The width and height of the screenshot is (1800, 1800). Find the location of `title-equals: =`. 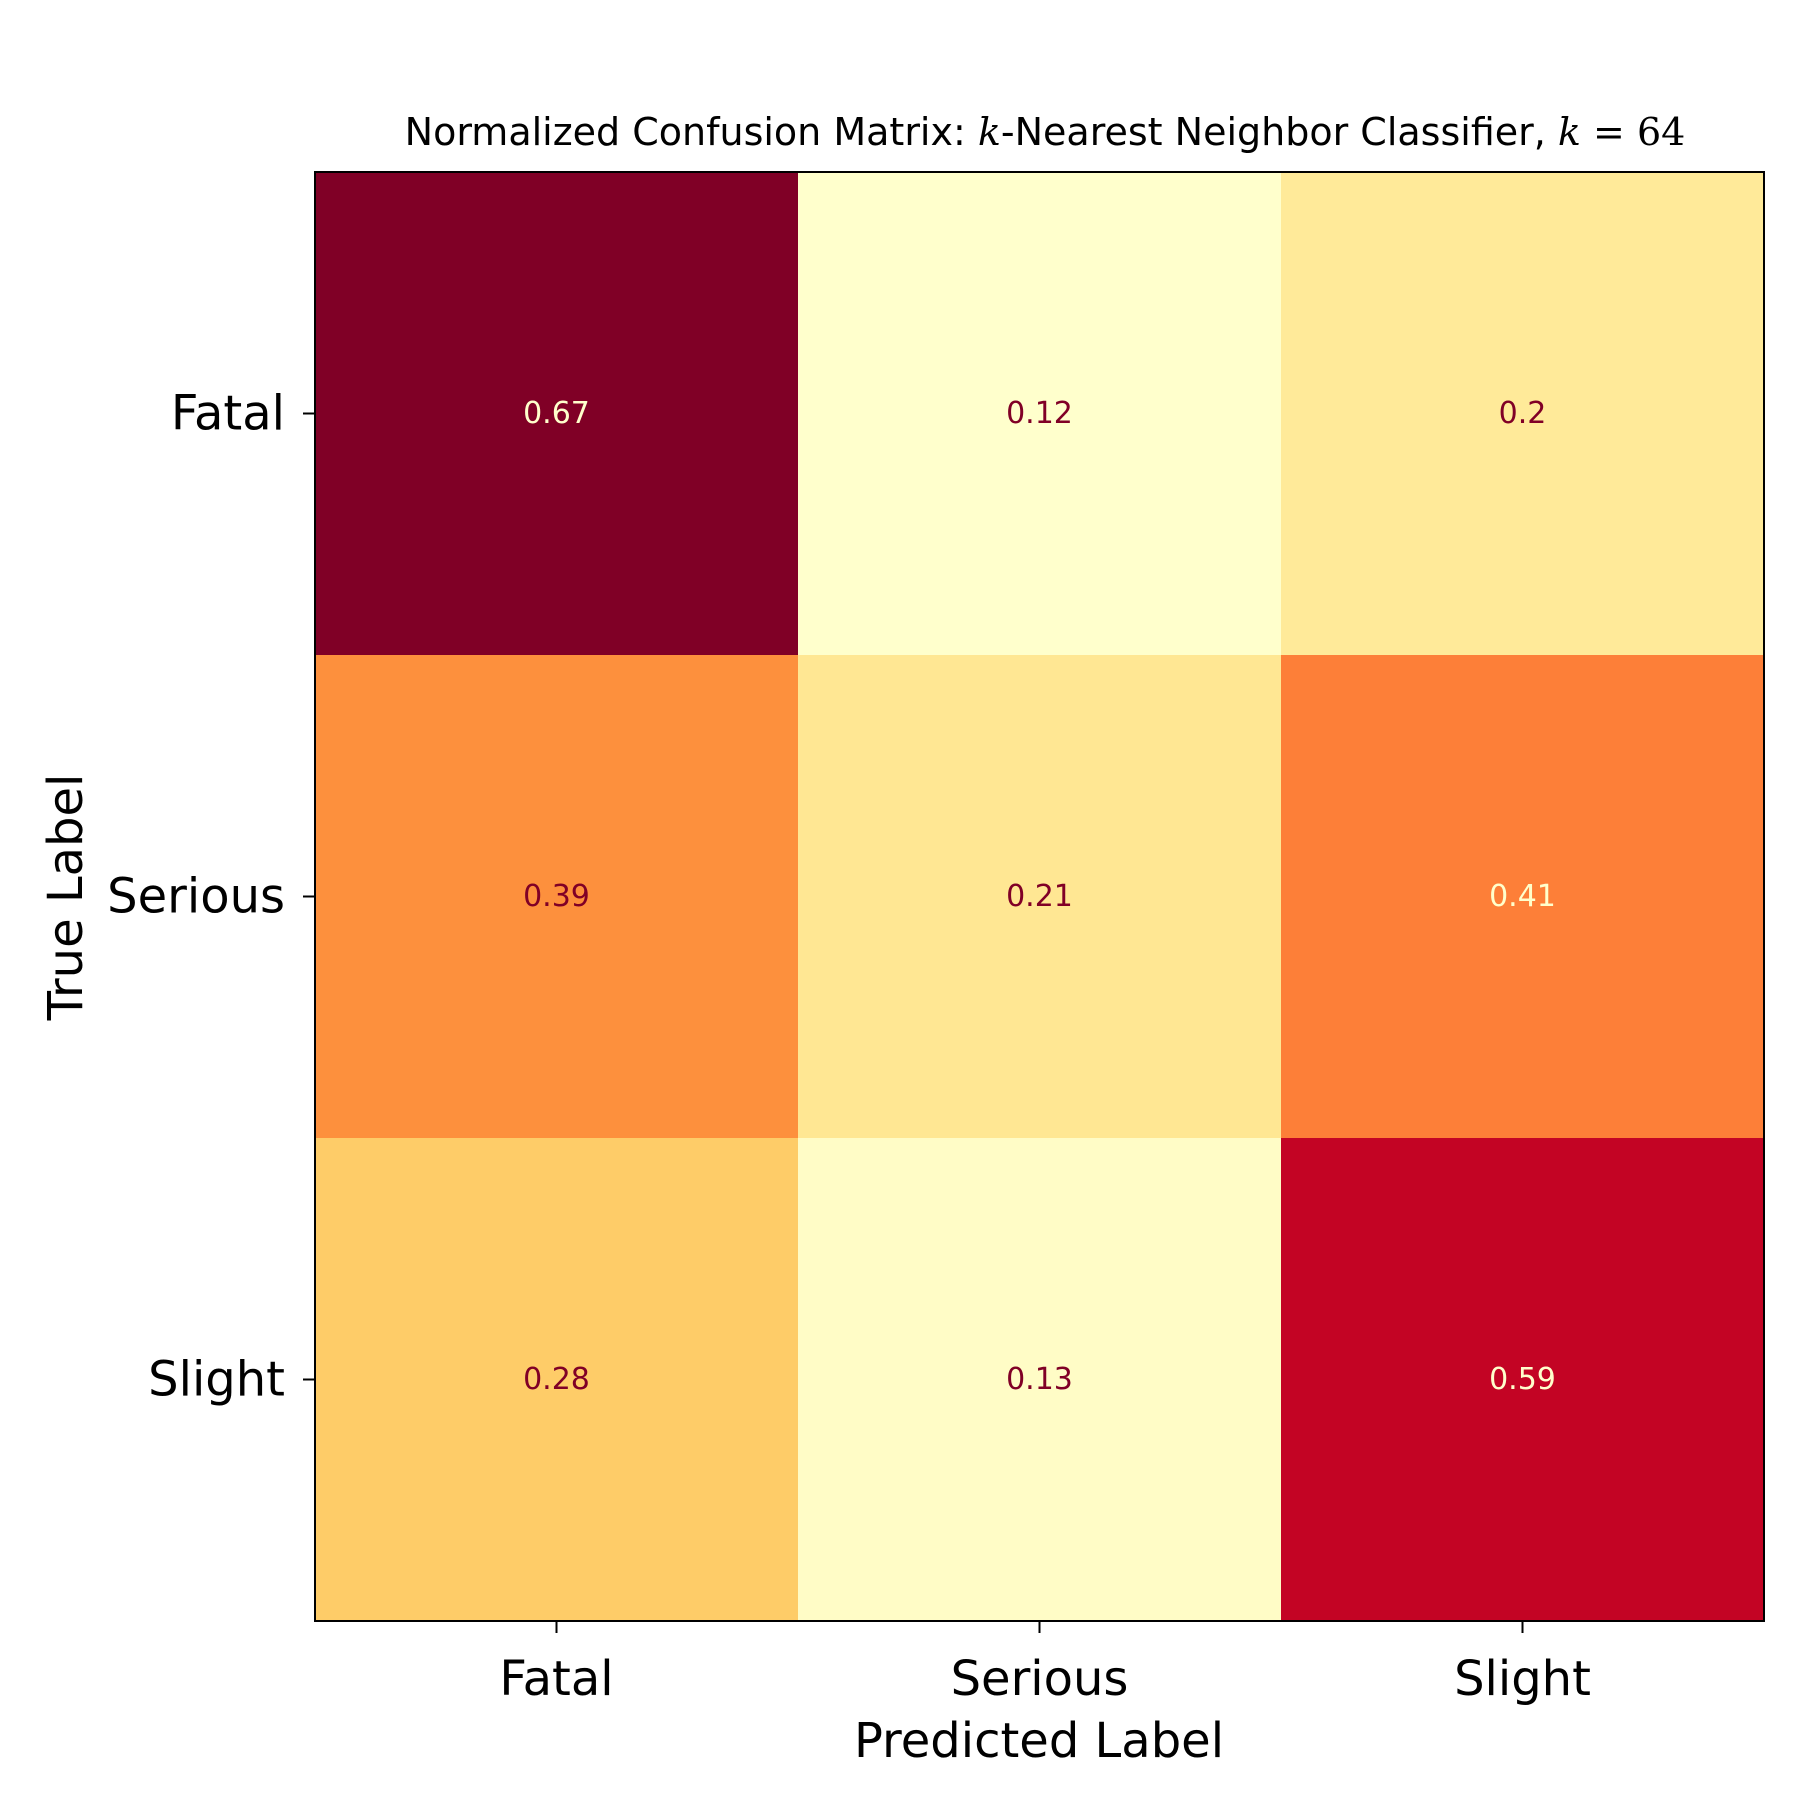

title-equals: = is located at coordinates (1609, 132).